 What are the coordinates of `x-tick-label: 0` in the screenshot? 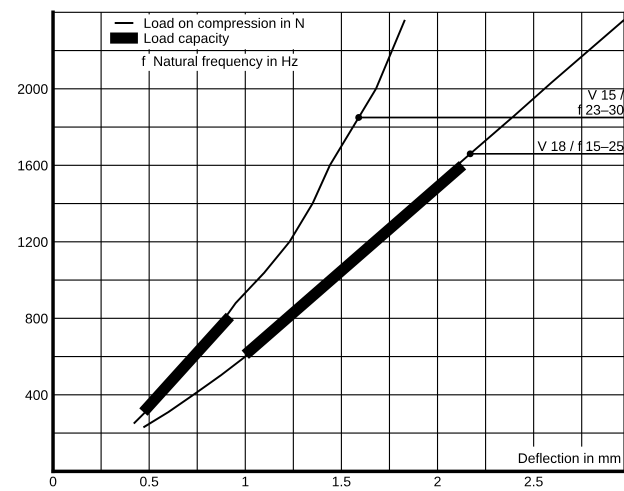 It's located at (53, 481).